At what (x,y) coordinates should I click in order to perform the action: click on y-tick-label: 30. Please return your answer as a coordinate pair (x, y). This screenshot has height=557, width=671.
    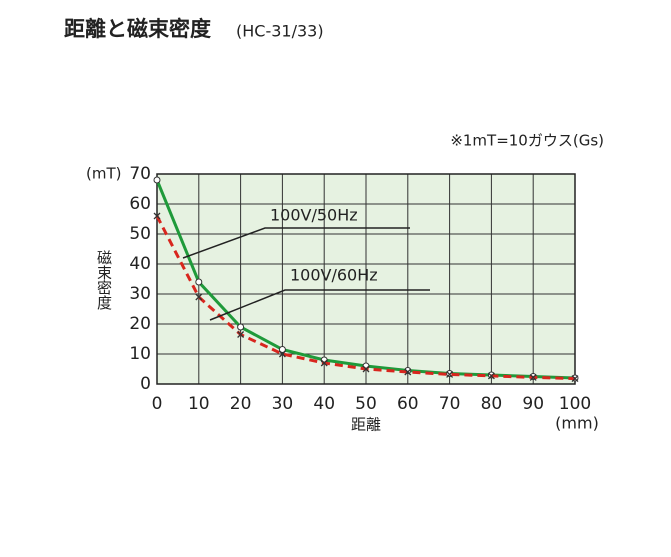
    Looking at the image, I should click on (140, 294).